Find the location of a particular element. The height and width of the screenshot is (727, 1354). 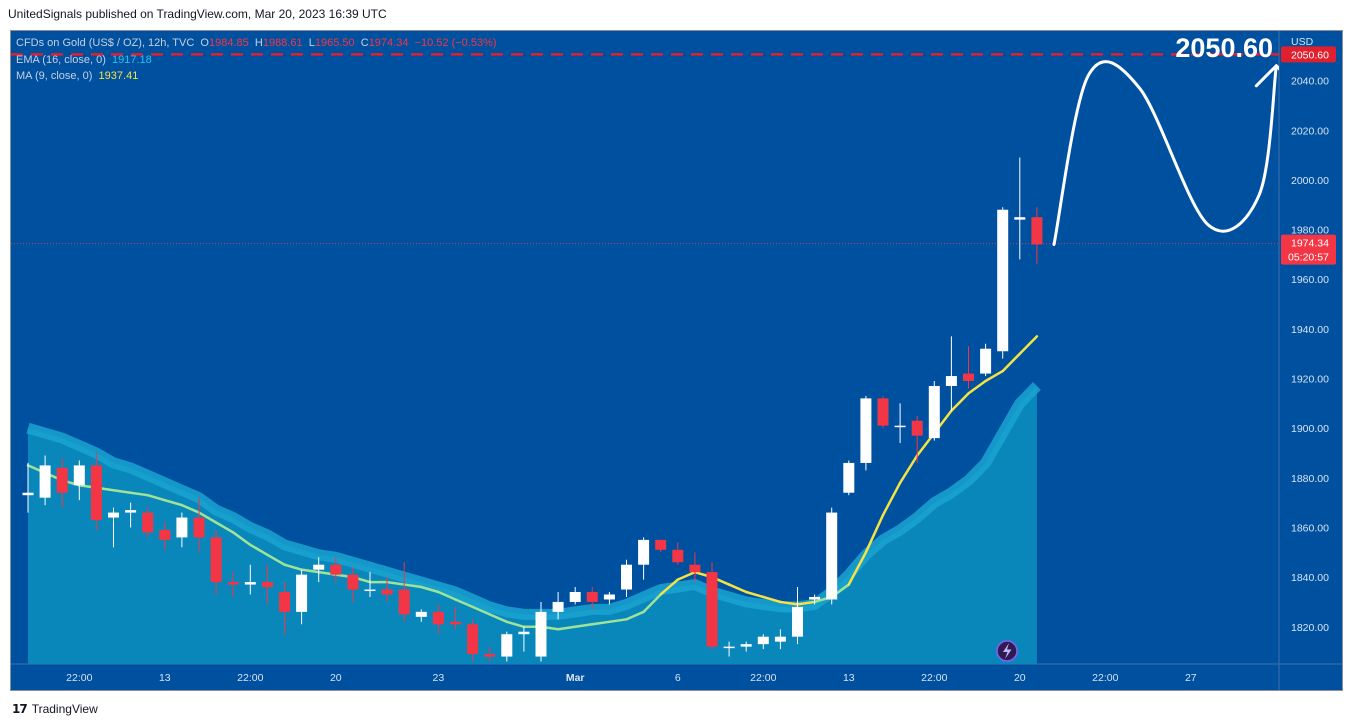

price-tick-label: 2040.00 is located at coordinates (1310, 82).